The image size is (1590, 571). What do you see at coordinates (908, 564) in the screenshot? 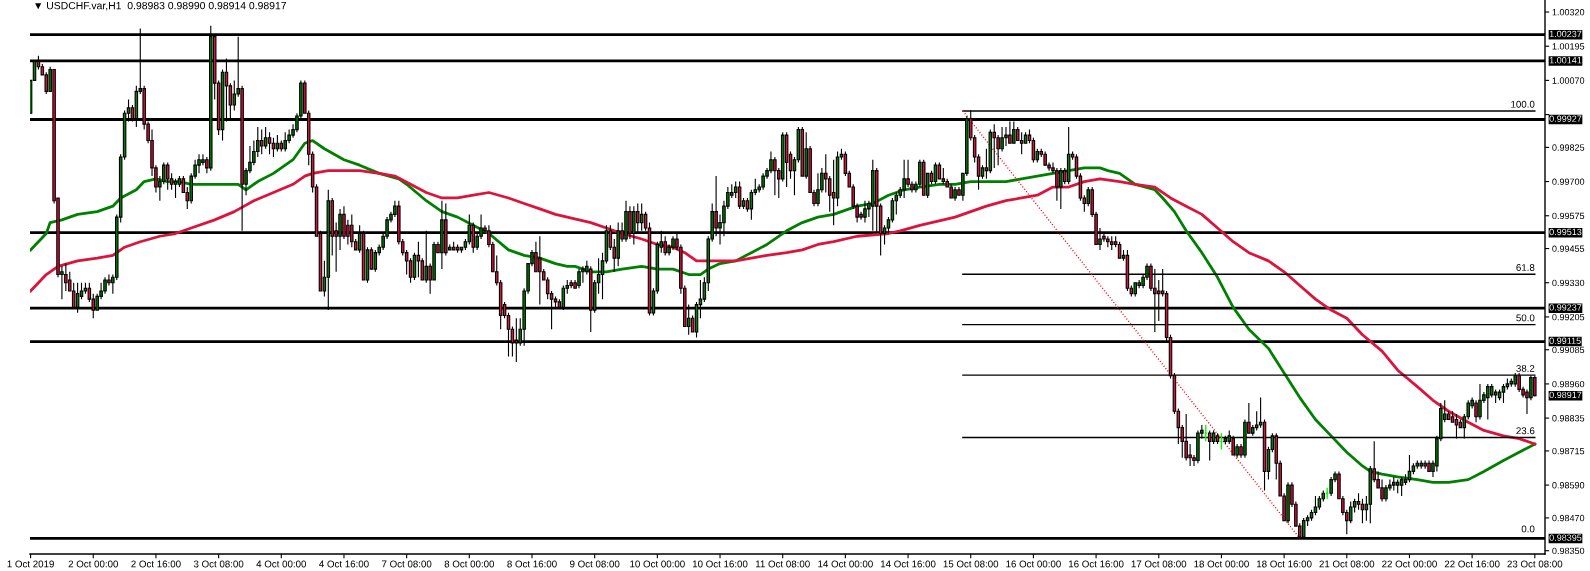
I see `x-tick-label: 14 Oct 16:00` at bounding box center [908, 564].